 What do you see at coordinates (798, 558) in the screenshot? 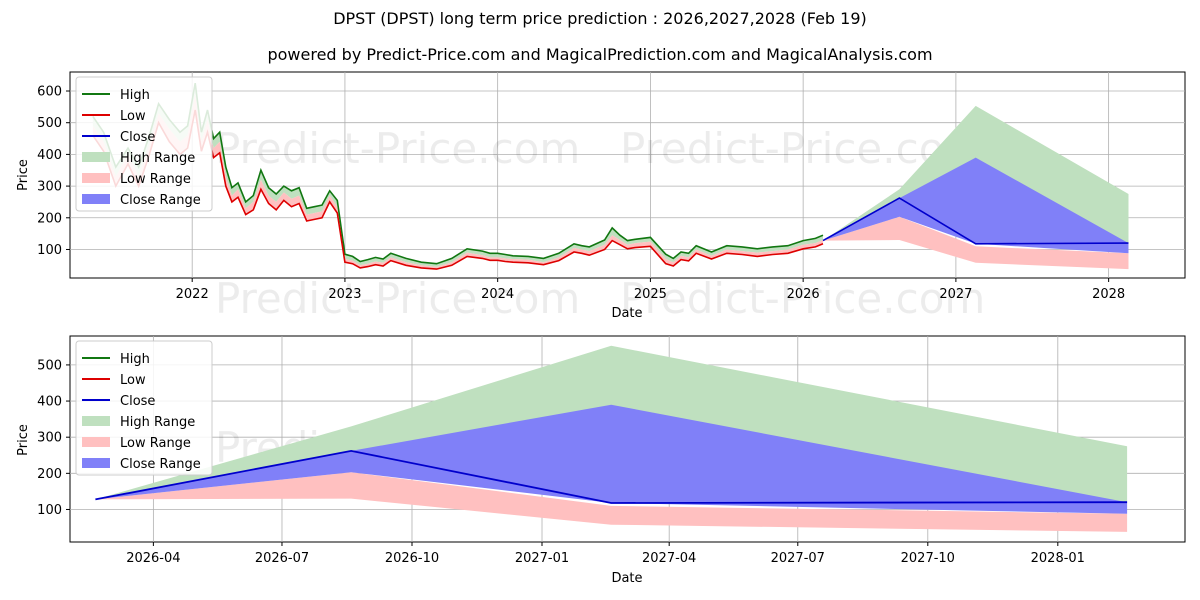
I see `x-tick-label: 2027-07` at bounding box center [798, 558].